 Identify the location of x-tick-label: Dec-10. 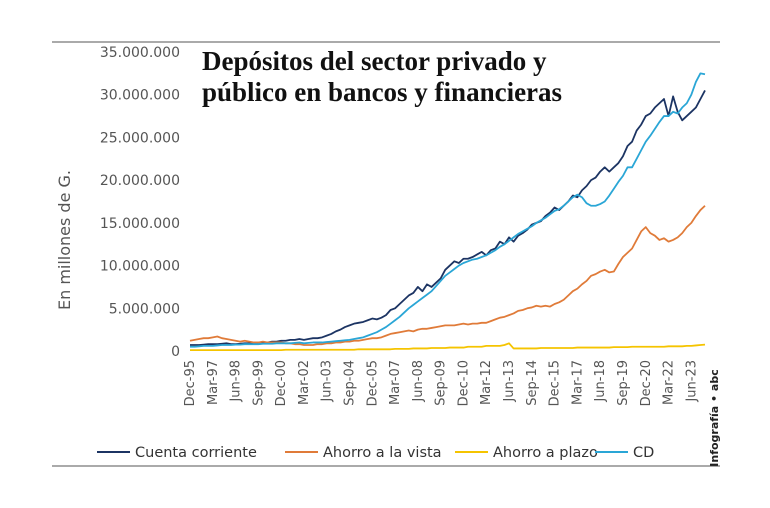
(463, 383).